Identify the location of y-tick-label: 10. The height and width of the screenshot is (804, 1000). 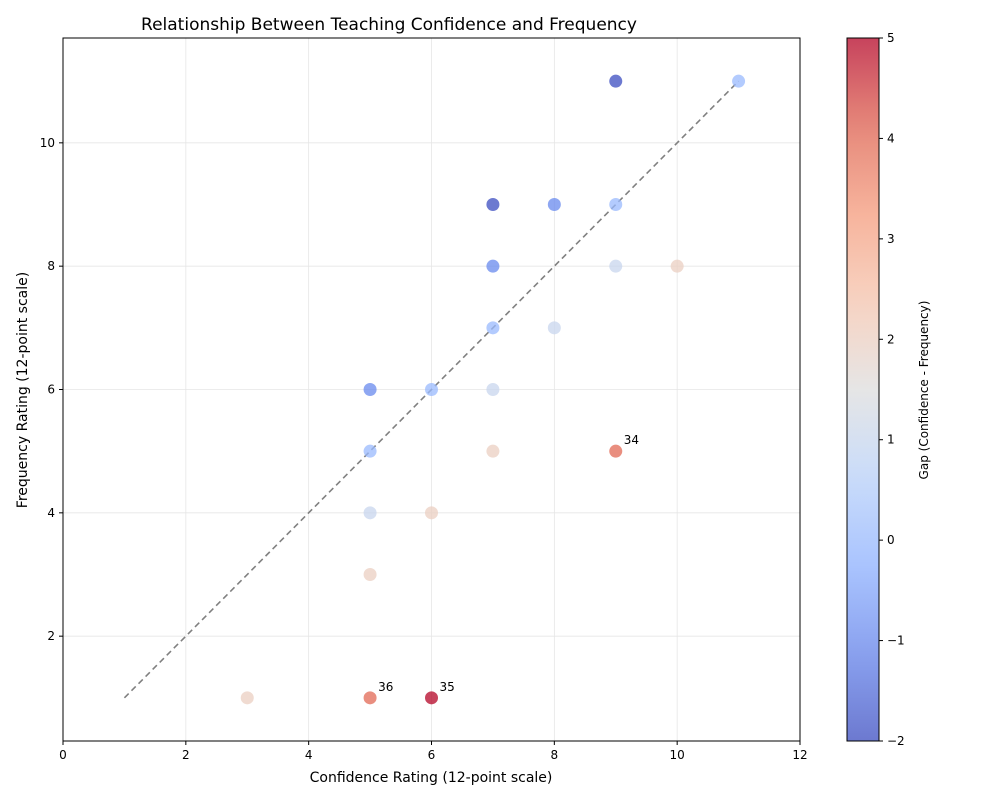
(47, 143).